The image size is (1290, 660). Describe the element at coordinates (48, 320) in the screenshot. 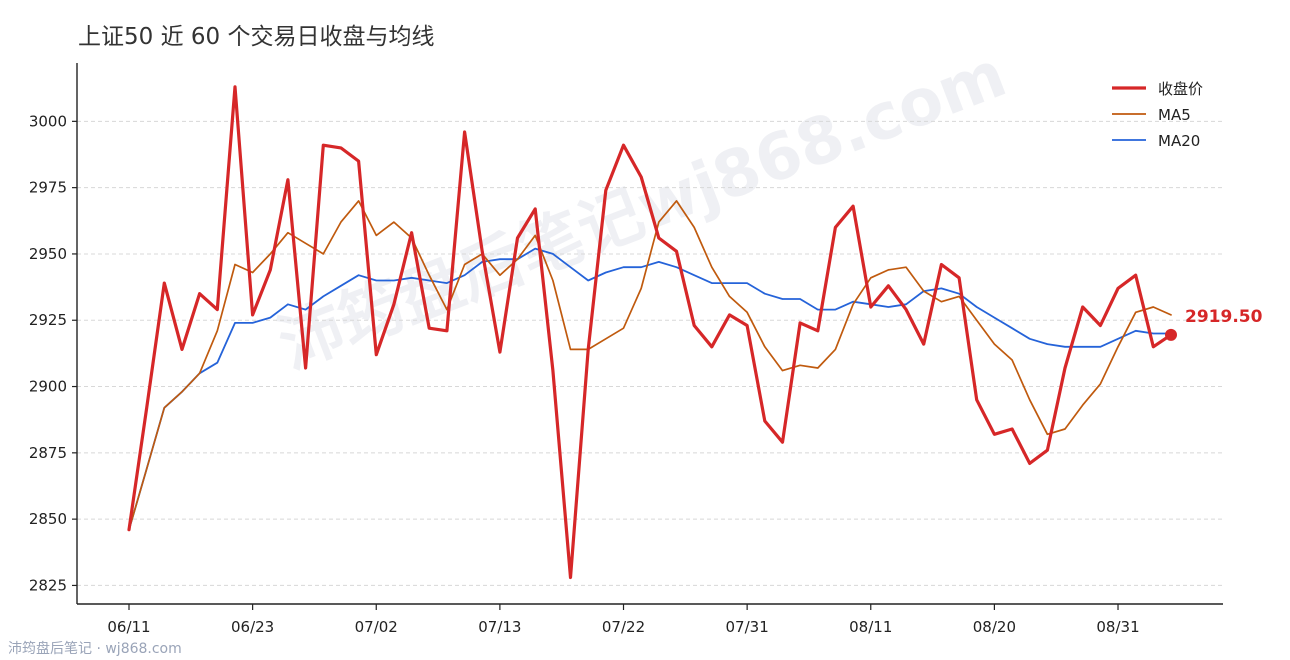

I see `y-tick-label: 2925` at that location.